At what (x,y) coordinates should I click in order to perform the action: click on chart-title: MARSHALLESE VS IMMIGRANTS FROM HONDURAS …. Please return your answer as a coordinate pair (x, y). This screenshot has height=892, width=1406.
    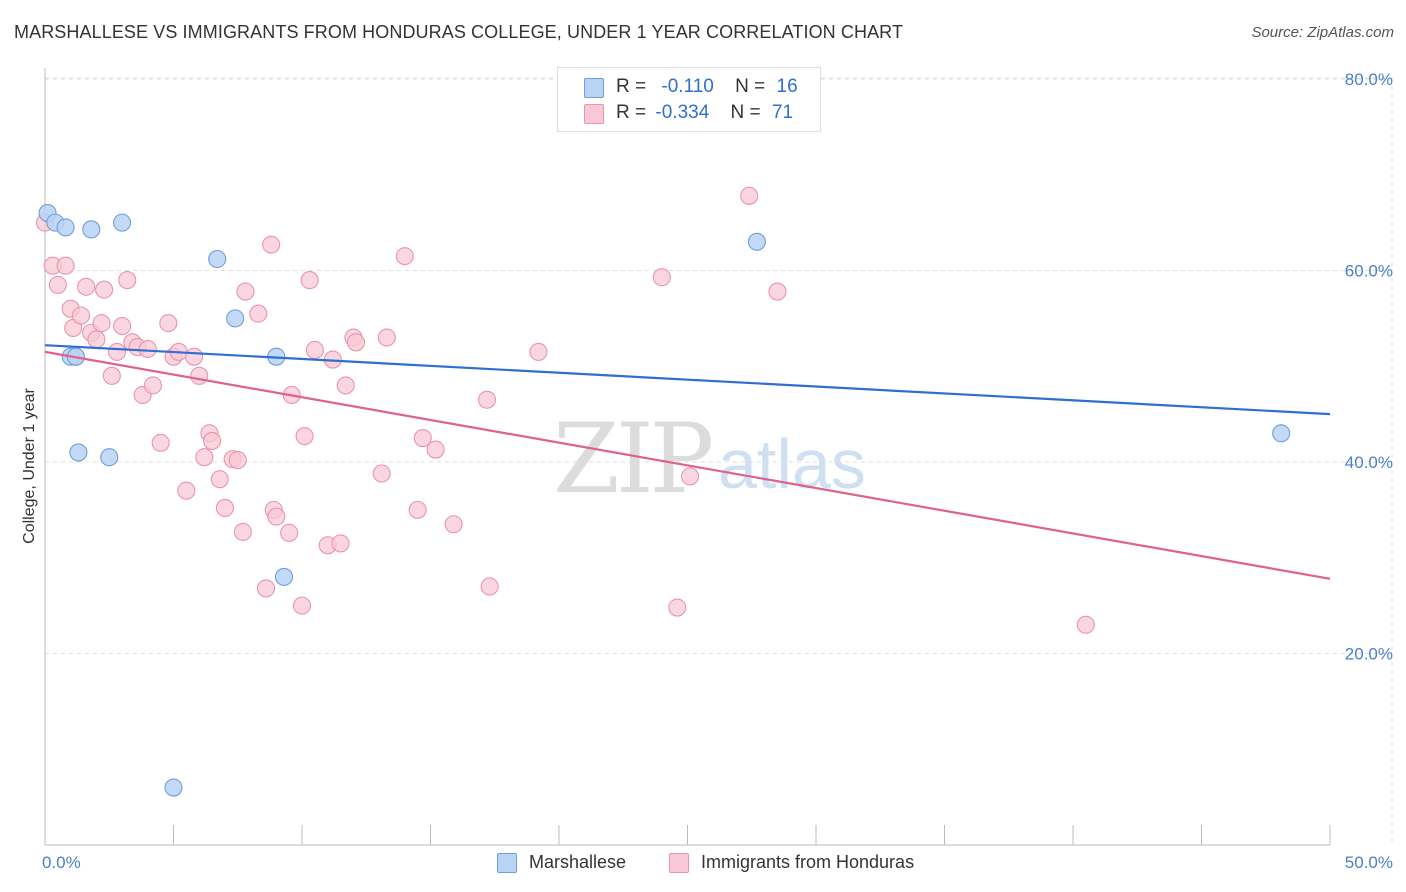
    Looking at the image, I should click on (459, 32).